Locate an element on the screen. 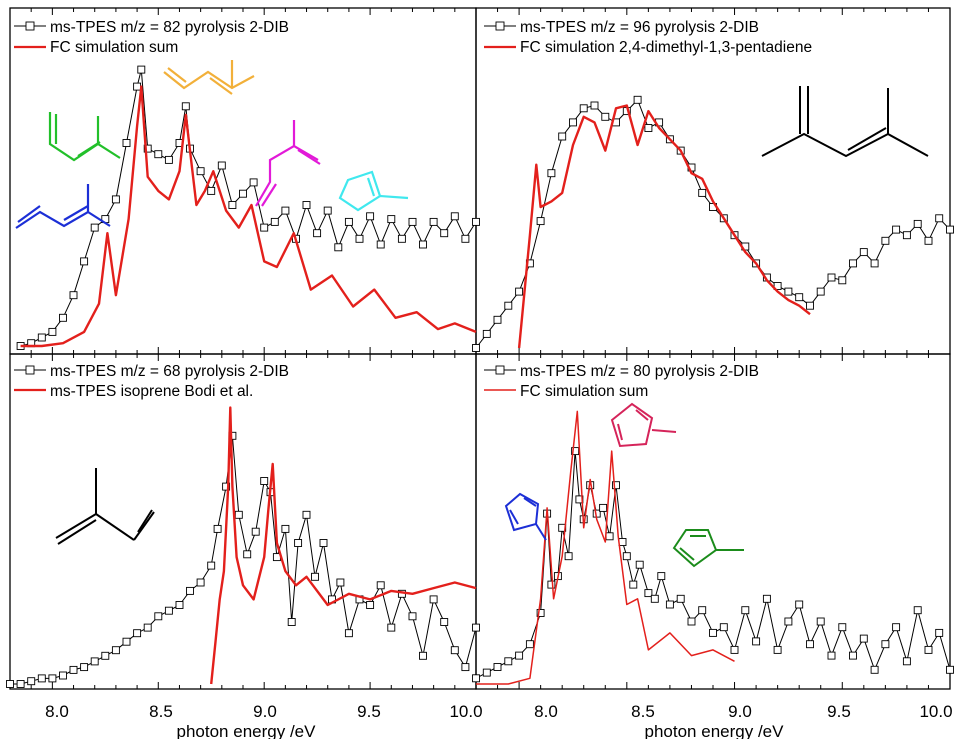 Image resolution: width=971 pixels, height=739 pixels. x-tick-label: 9.0 is located at coordinates (265, 711).